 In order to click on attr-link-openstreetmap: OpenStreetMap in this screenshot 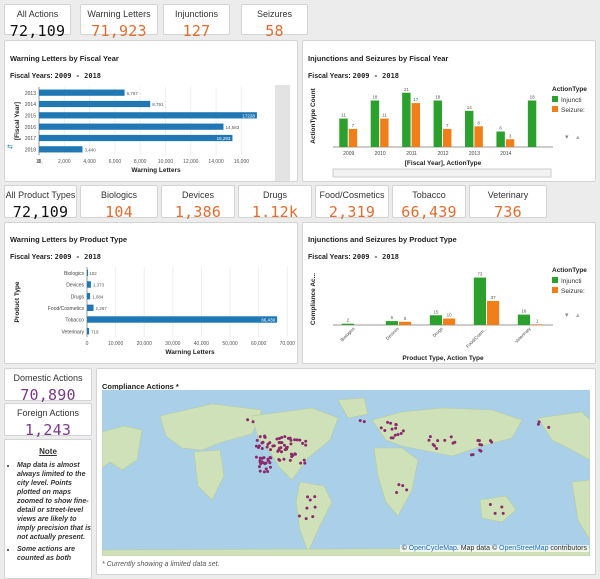, I will do `click(524, 548)`.